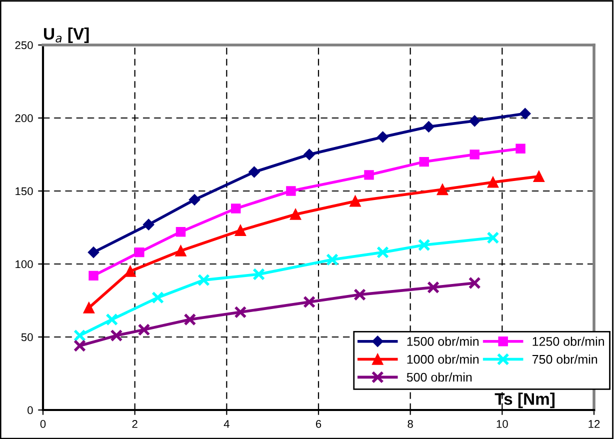 The width and height of the screenshot is (614, 439). Describe the element at coordinates (319, 424) in the screenshot. I see `x-tick-label: 6` at that location.